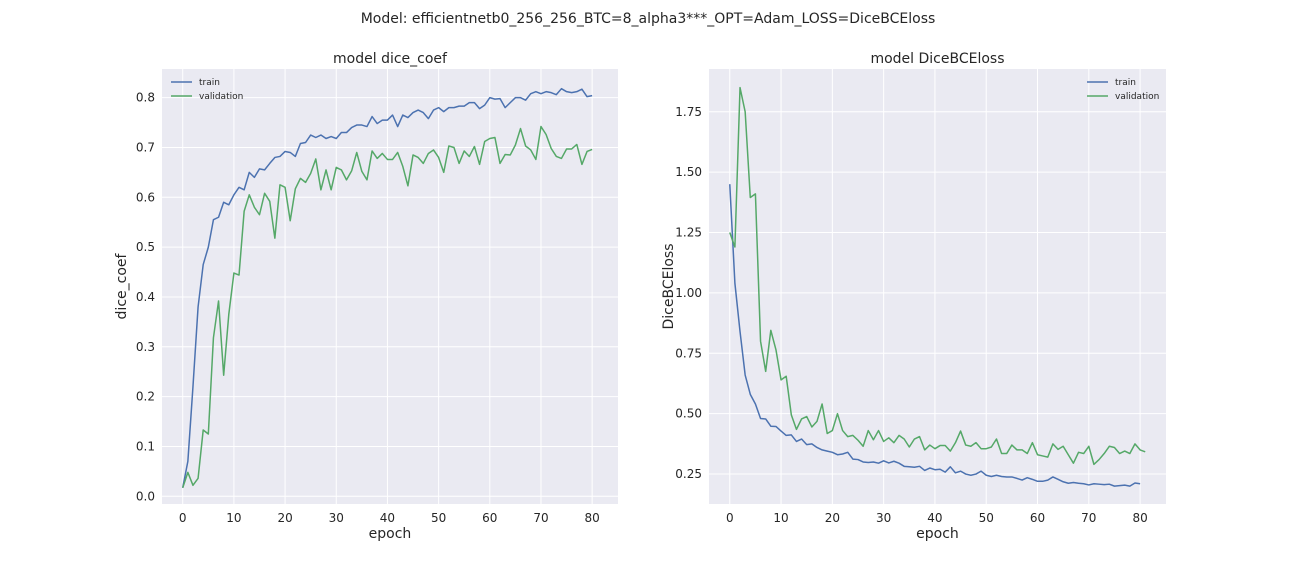 The image size is (1296, 580). I want to click on y-tick-label: 0.5, so click(145, 247).